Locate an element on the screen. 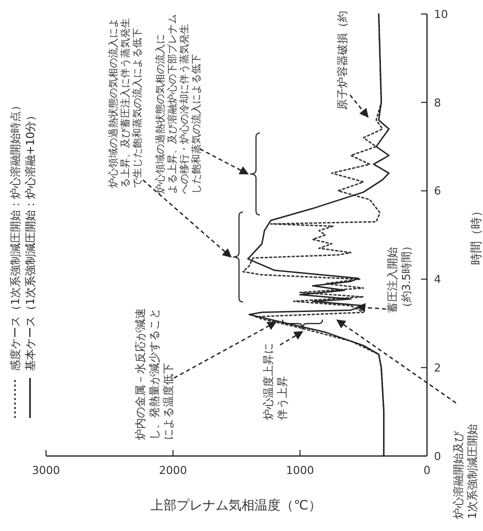 The image size is (483, 531). text: 基本ケース（1次系強制減圧開始：炉心溶融+10分） is located at coordinates (30, 240).